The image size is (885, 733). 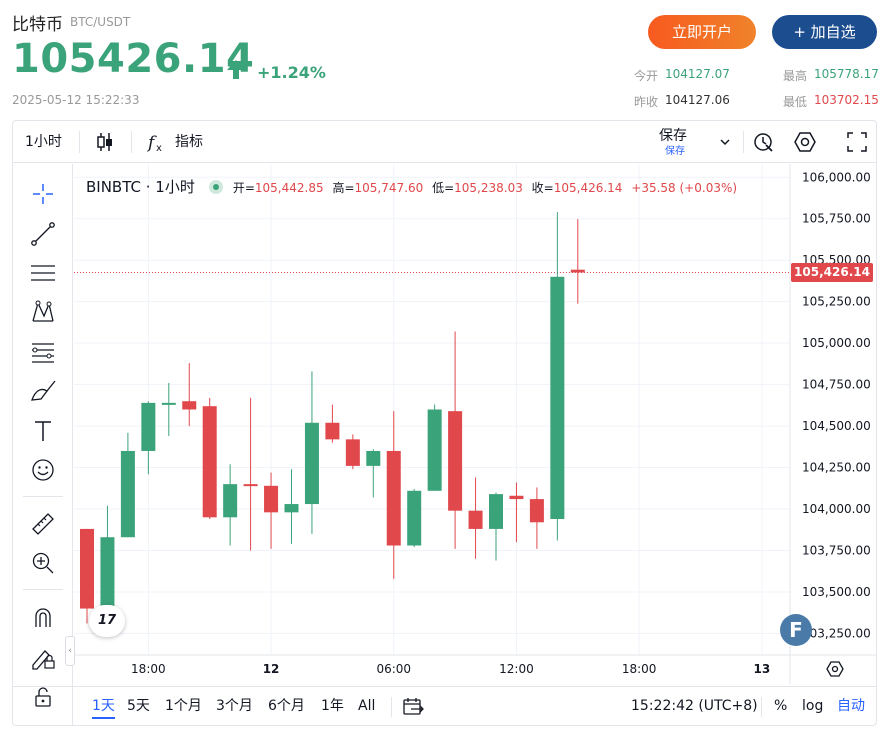 I want to click on range-1d: 1天, so click(x=103, y=706).